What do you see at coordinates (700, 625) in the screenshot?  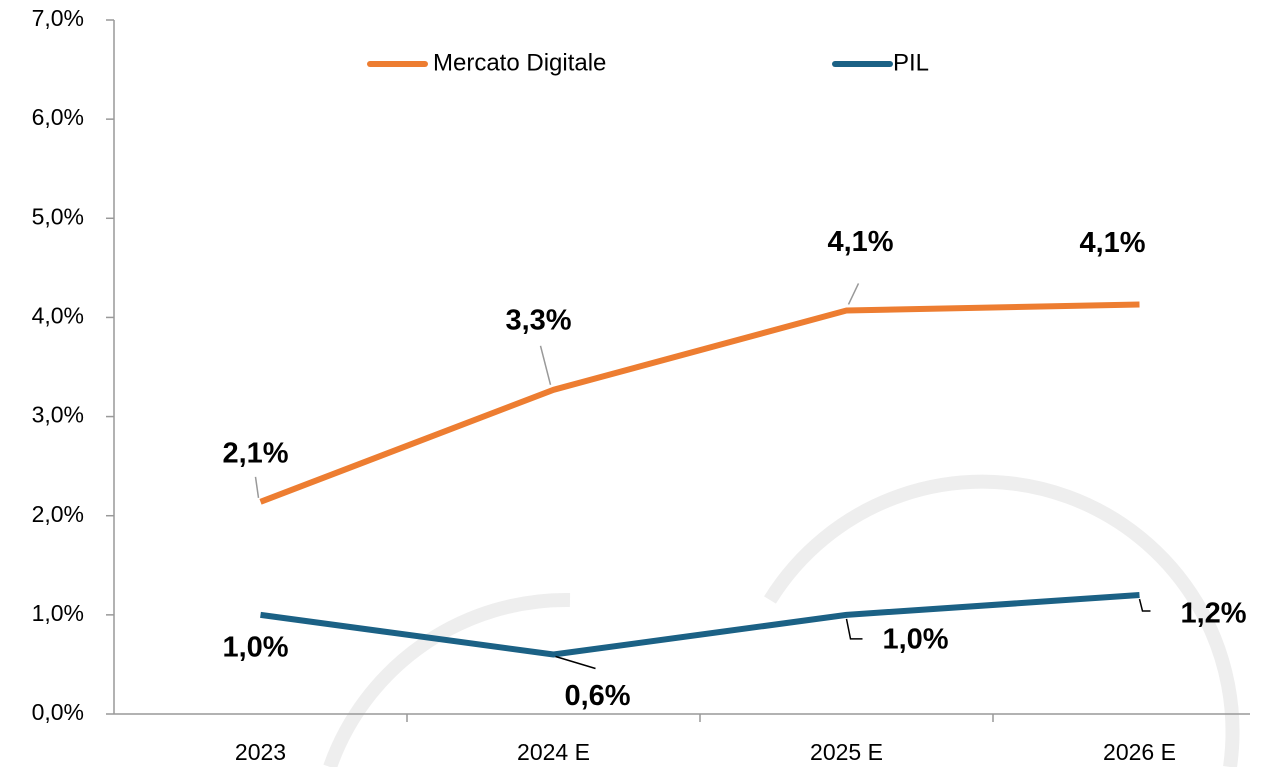 I see `line-series` at bounding box center [700, 625].